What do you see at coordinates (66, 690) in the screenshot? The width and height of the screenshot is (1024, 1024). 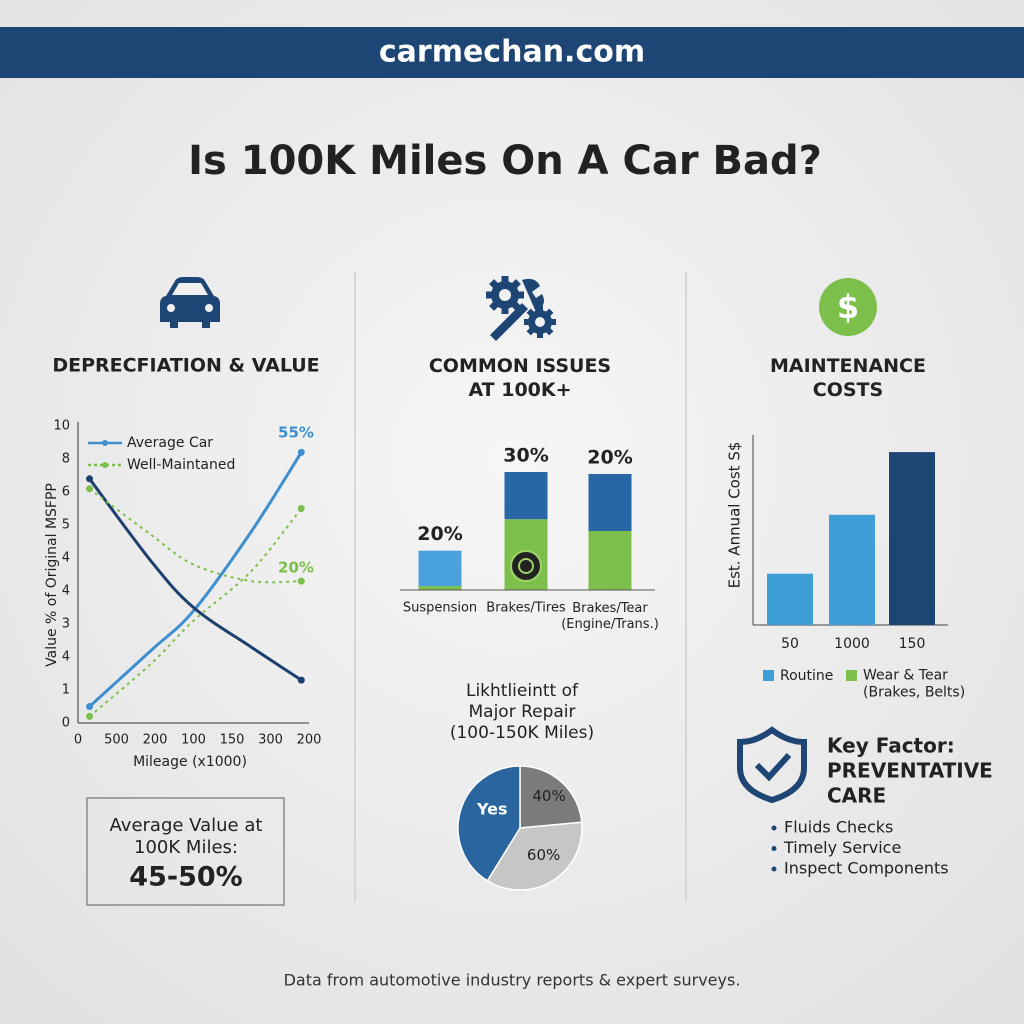 I see `y-tick-label: 1` at bounding box center [66, 690].